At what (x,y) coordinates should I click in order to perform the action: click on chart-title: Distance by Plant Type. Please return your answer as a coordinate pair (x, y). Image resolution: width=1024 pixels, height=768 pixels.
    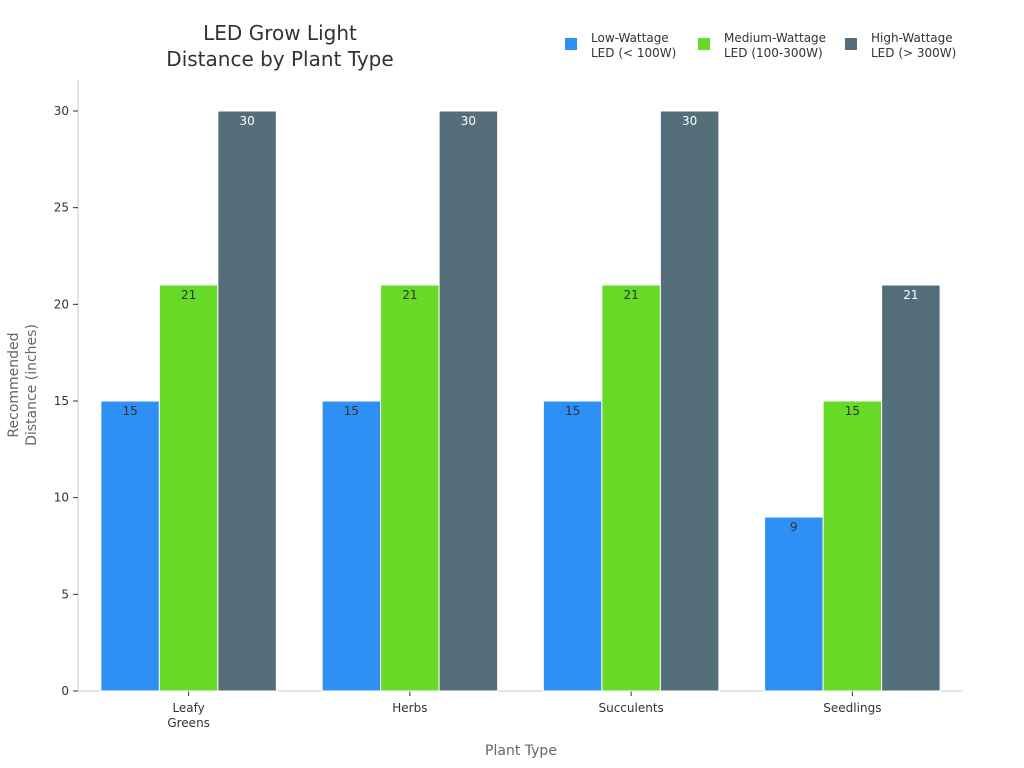
    Looking at the image, I should click on (279, 59).